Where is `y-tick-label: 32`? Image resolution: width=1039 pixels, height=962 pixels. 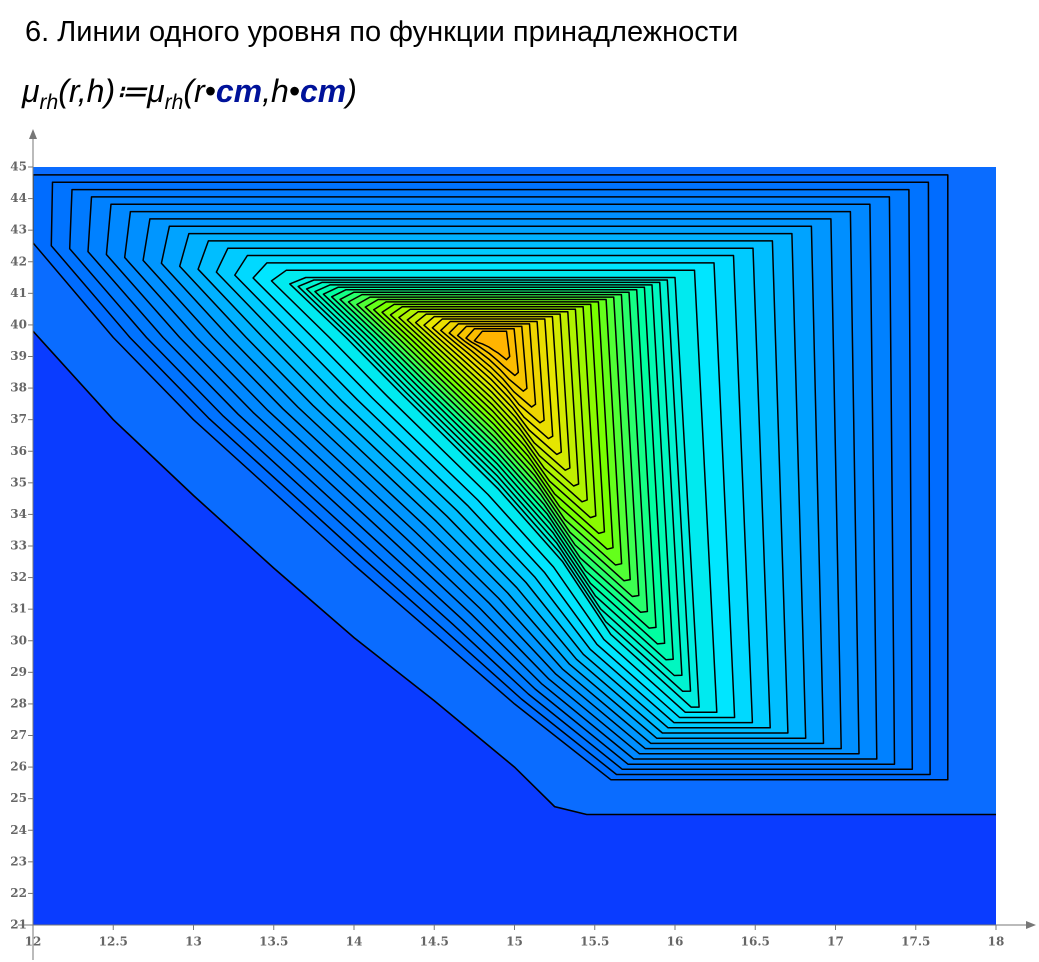
y-tick-label: 32 is located at coordinates (18, 577).